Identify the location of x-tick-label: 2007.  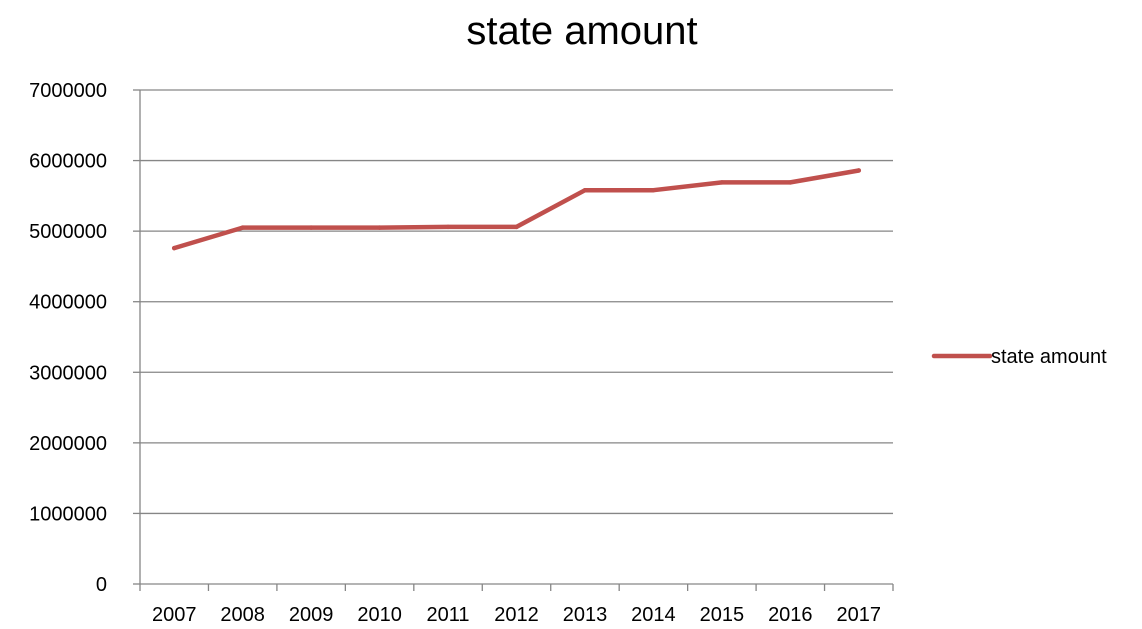
(174, 615).